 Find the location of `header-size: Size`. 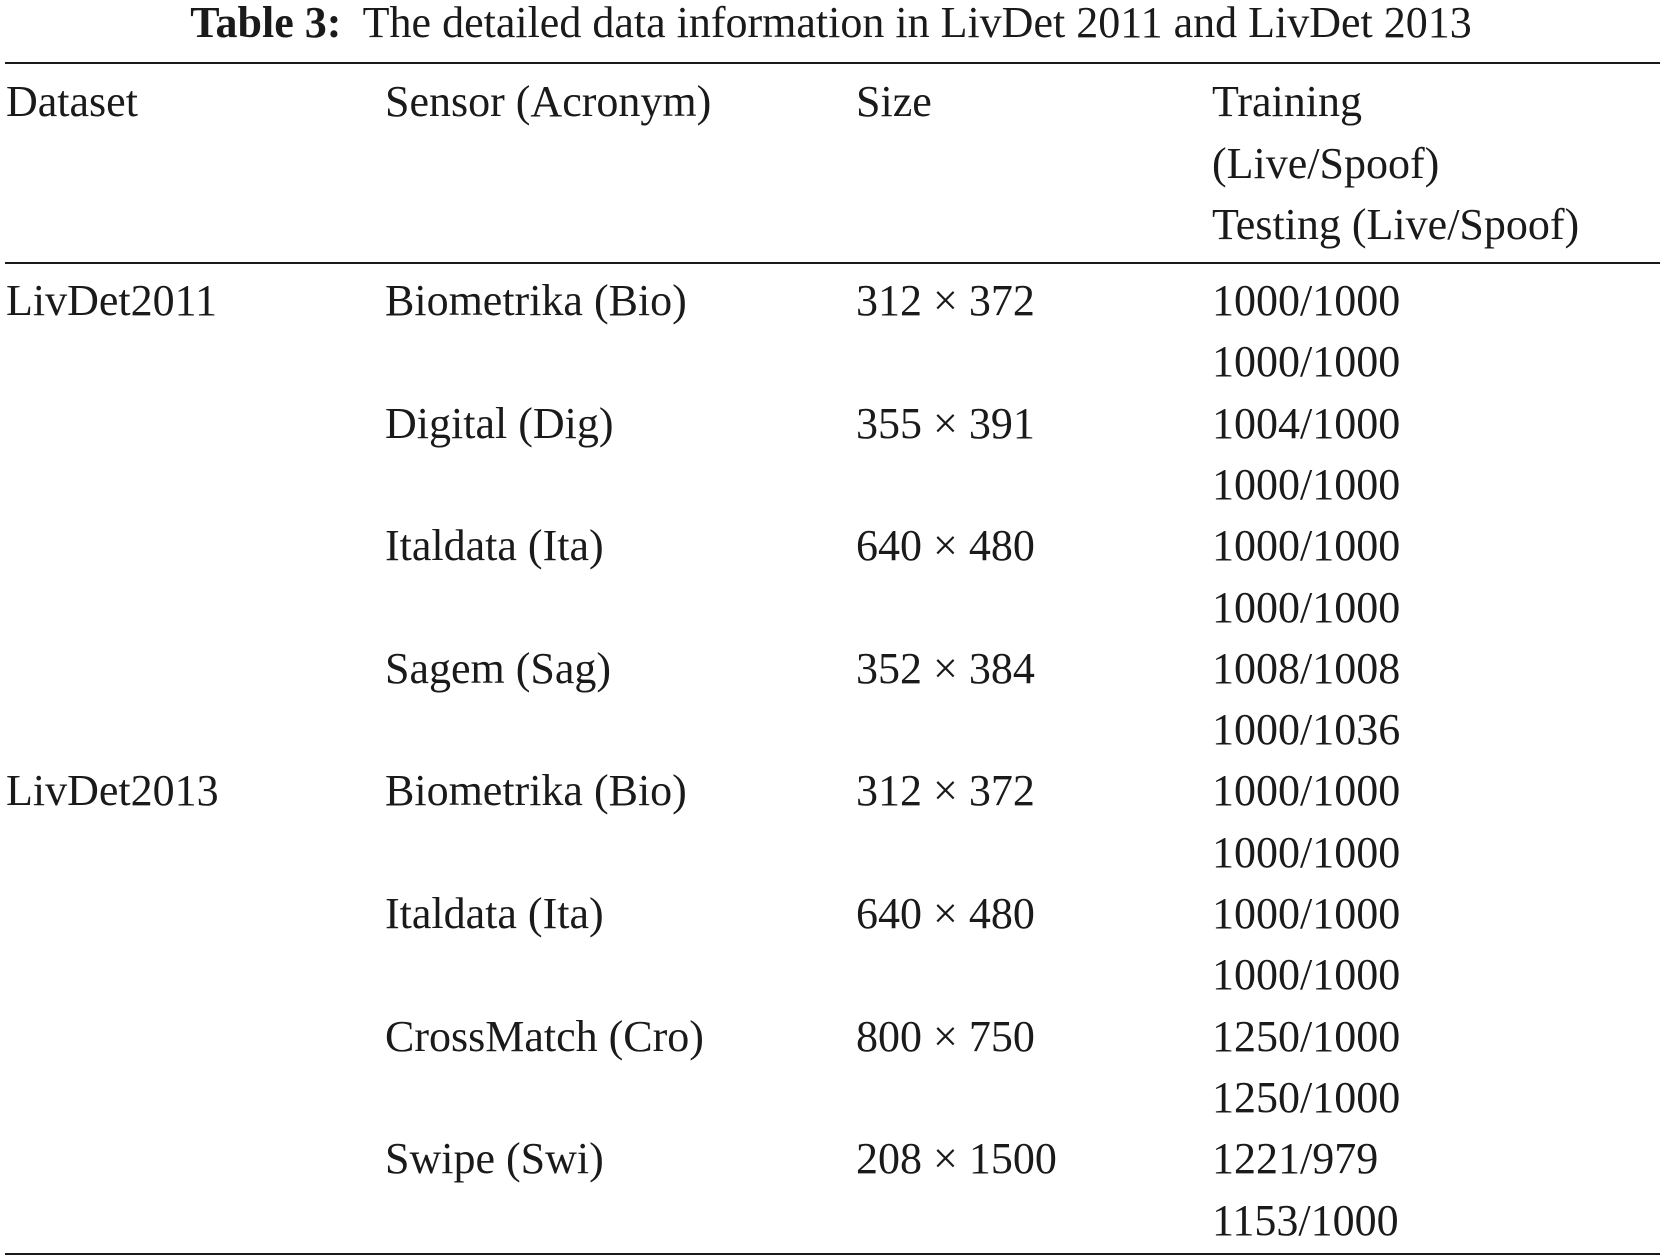

header-size: Size is located at coordinates (894, 101).